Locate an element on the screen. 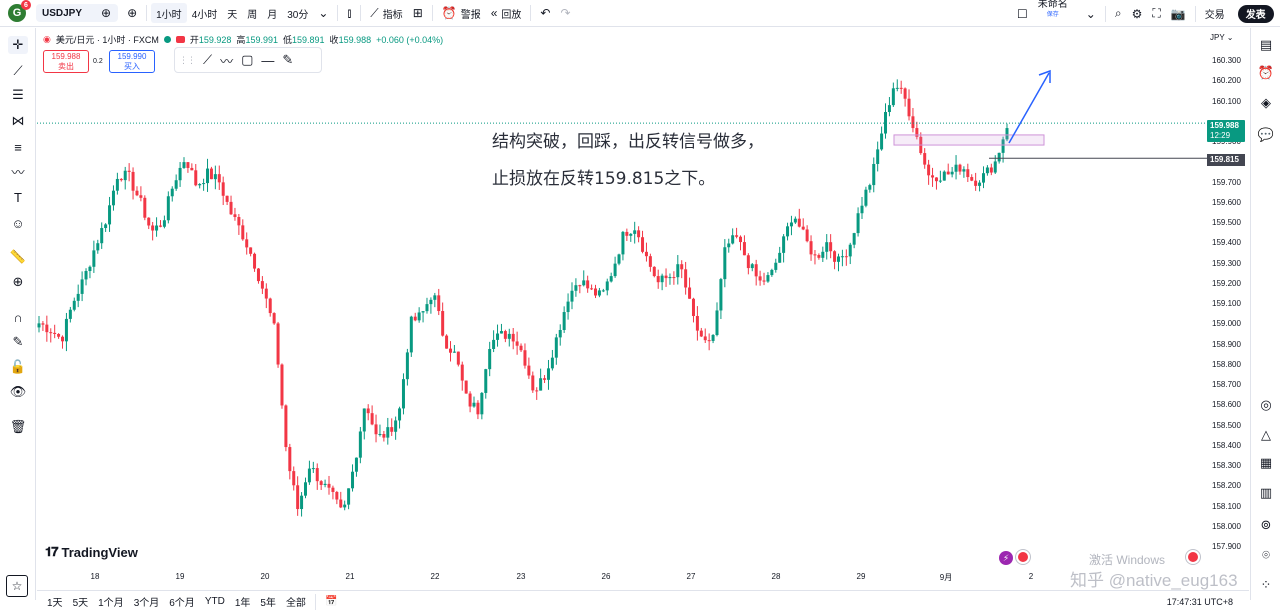  range-1d: 1天 is located at coordinates (55, 603).